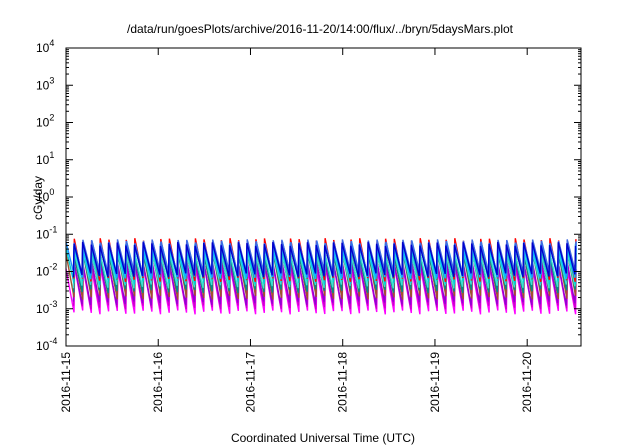 Image resolution: width=640 pixels, height=448 pixels. What do you see at coordinates (45, 46) in the screenshot?
I see `y-tick-label: 10⁴` at bounding box center [45, 46].